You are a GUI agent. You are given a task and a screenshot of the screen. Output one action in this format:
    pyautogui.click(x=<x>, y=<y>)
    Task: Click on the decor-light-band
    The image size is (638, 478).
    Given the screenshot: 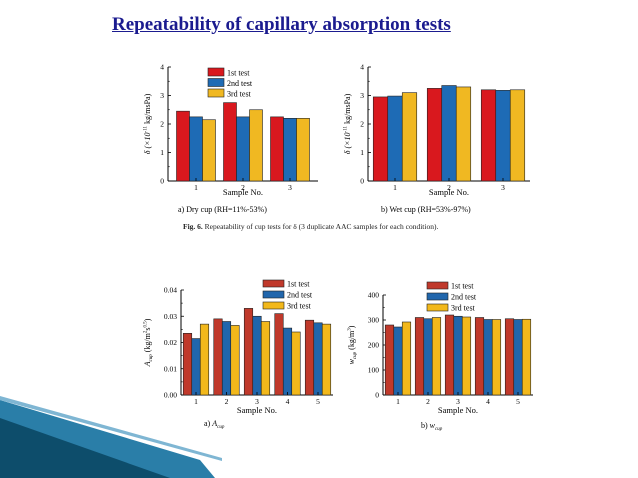 What is the action you would take?
    pyautogui.click(x=107, y=439)
    